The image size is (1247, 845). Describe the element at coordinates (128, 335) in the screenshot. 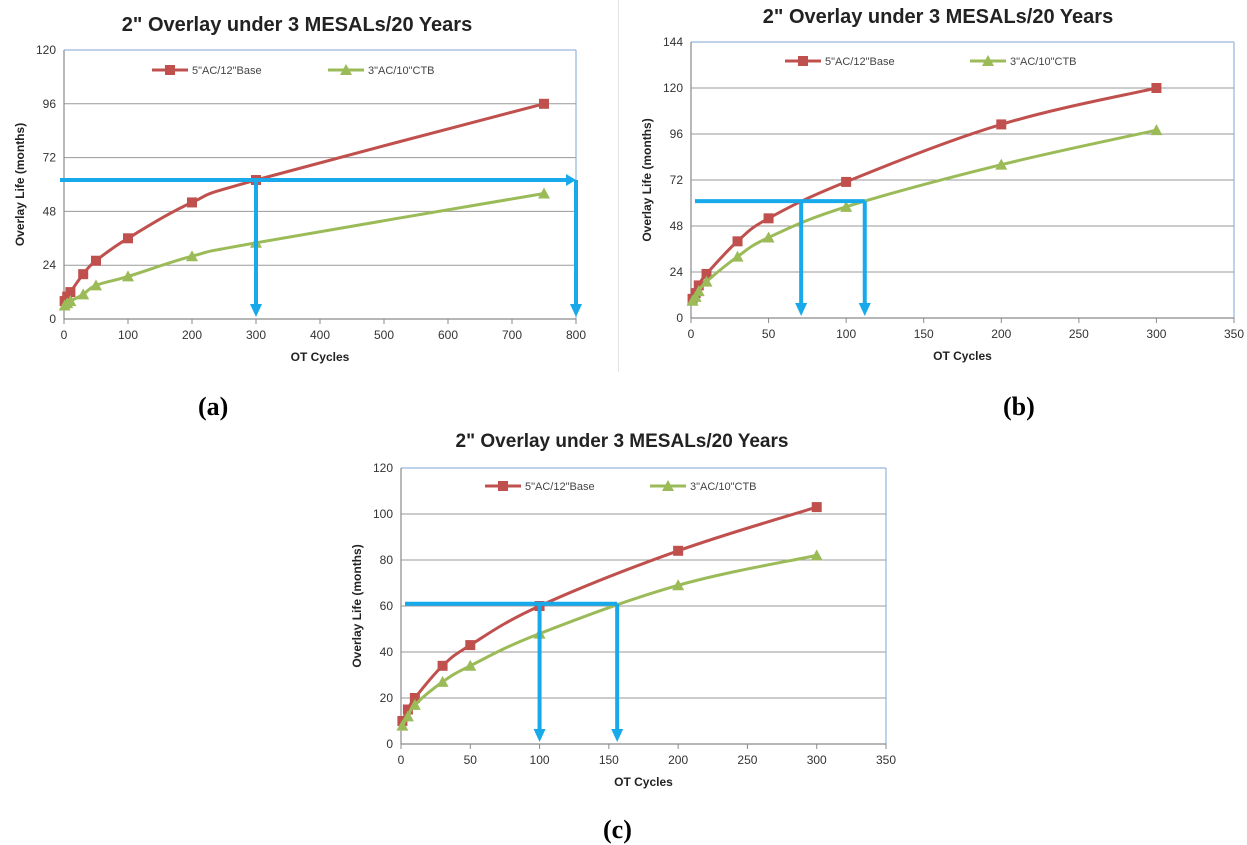

I see `x-tick-label: 100` at that location.